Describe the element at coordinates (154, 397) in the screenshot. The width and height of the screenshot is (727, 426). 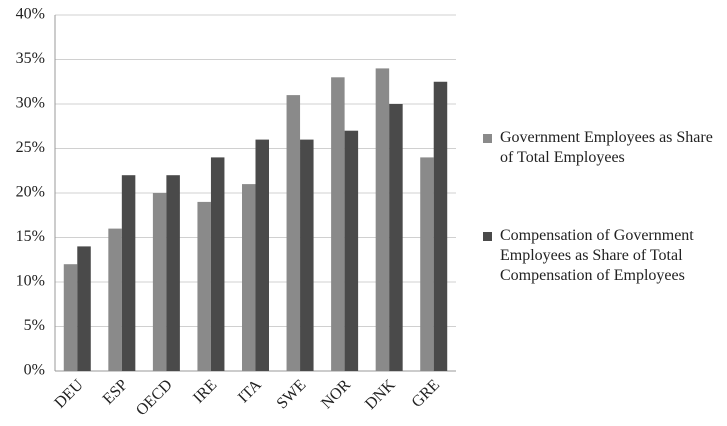
I see `x-tick-label: OECD` at that location.